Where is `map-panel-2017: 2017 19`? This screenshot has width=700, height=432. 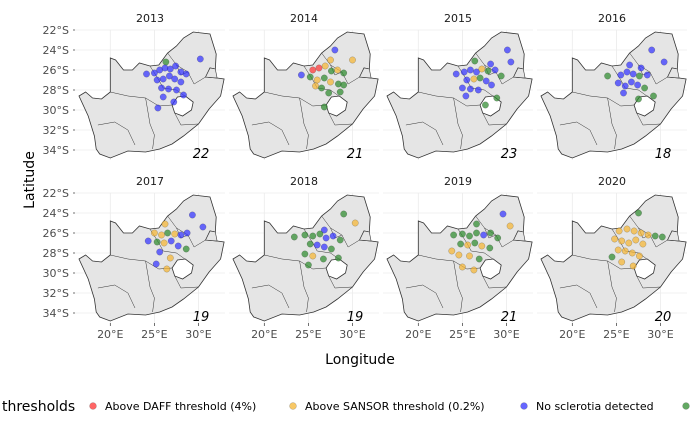
map-panel-2017: 2017 19 is located at coordinates (150, 250).